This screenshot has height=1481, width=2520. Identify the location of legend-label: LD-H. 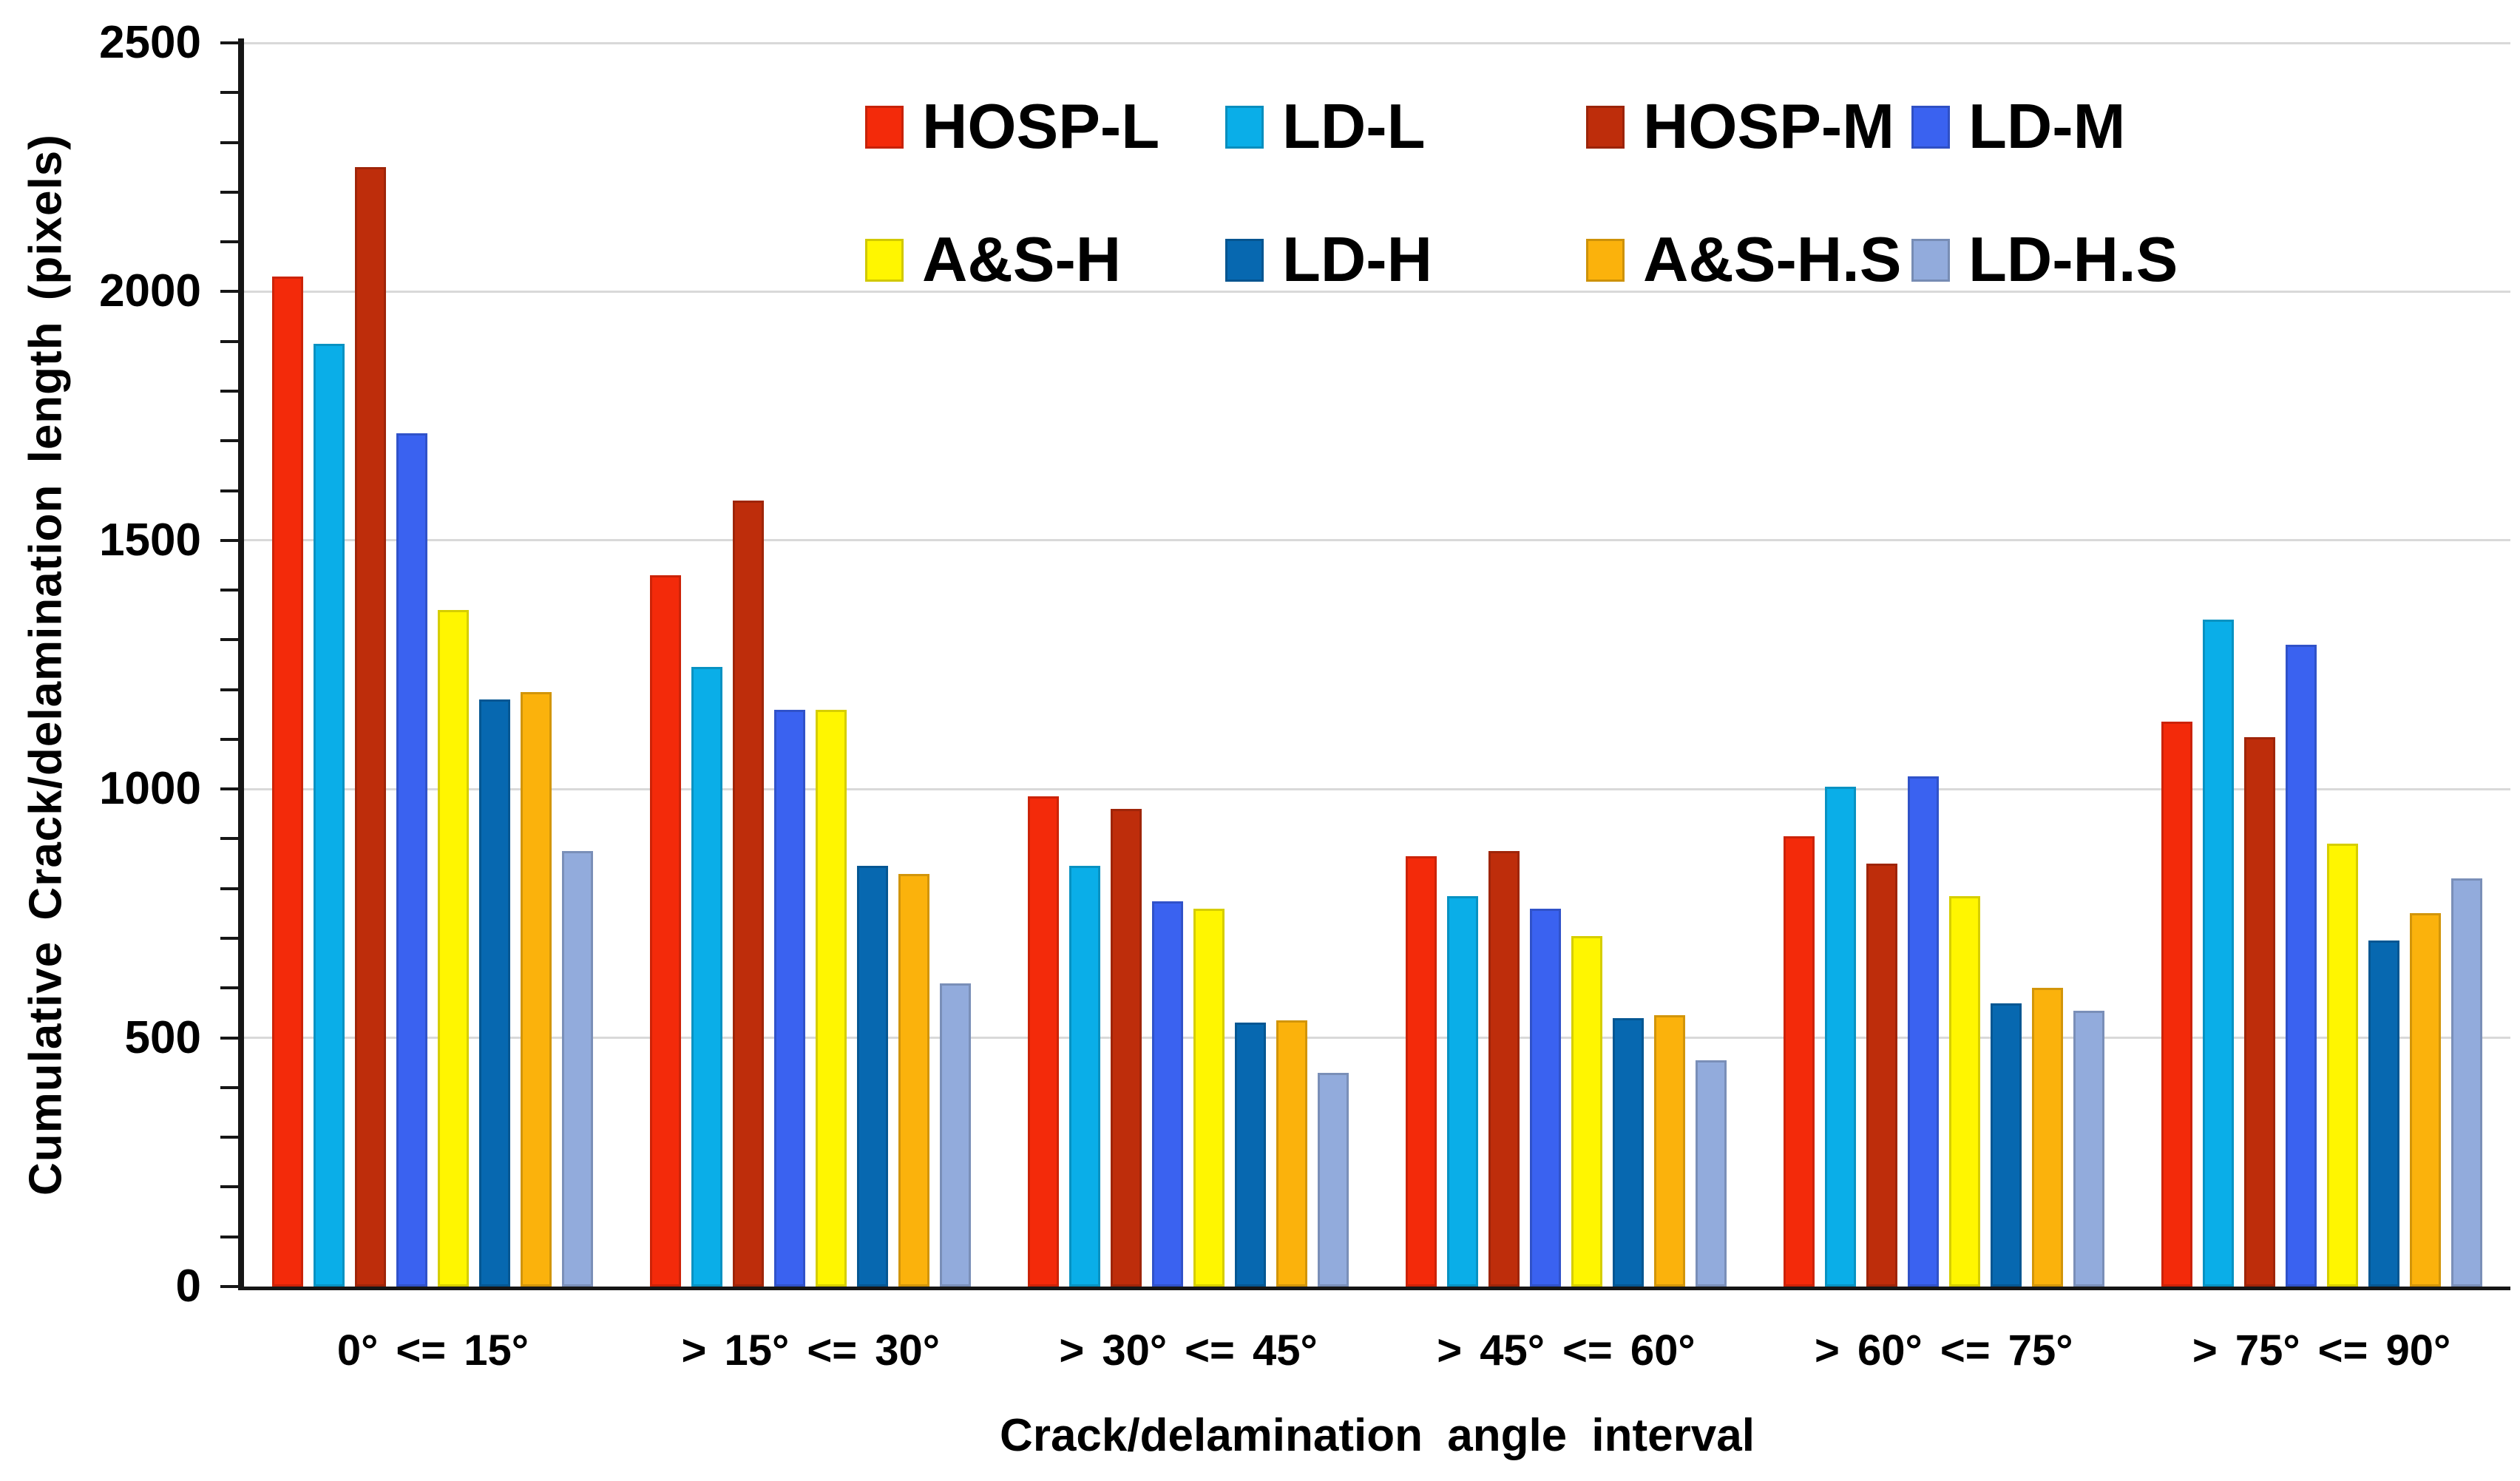
(1357, 260).